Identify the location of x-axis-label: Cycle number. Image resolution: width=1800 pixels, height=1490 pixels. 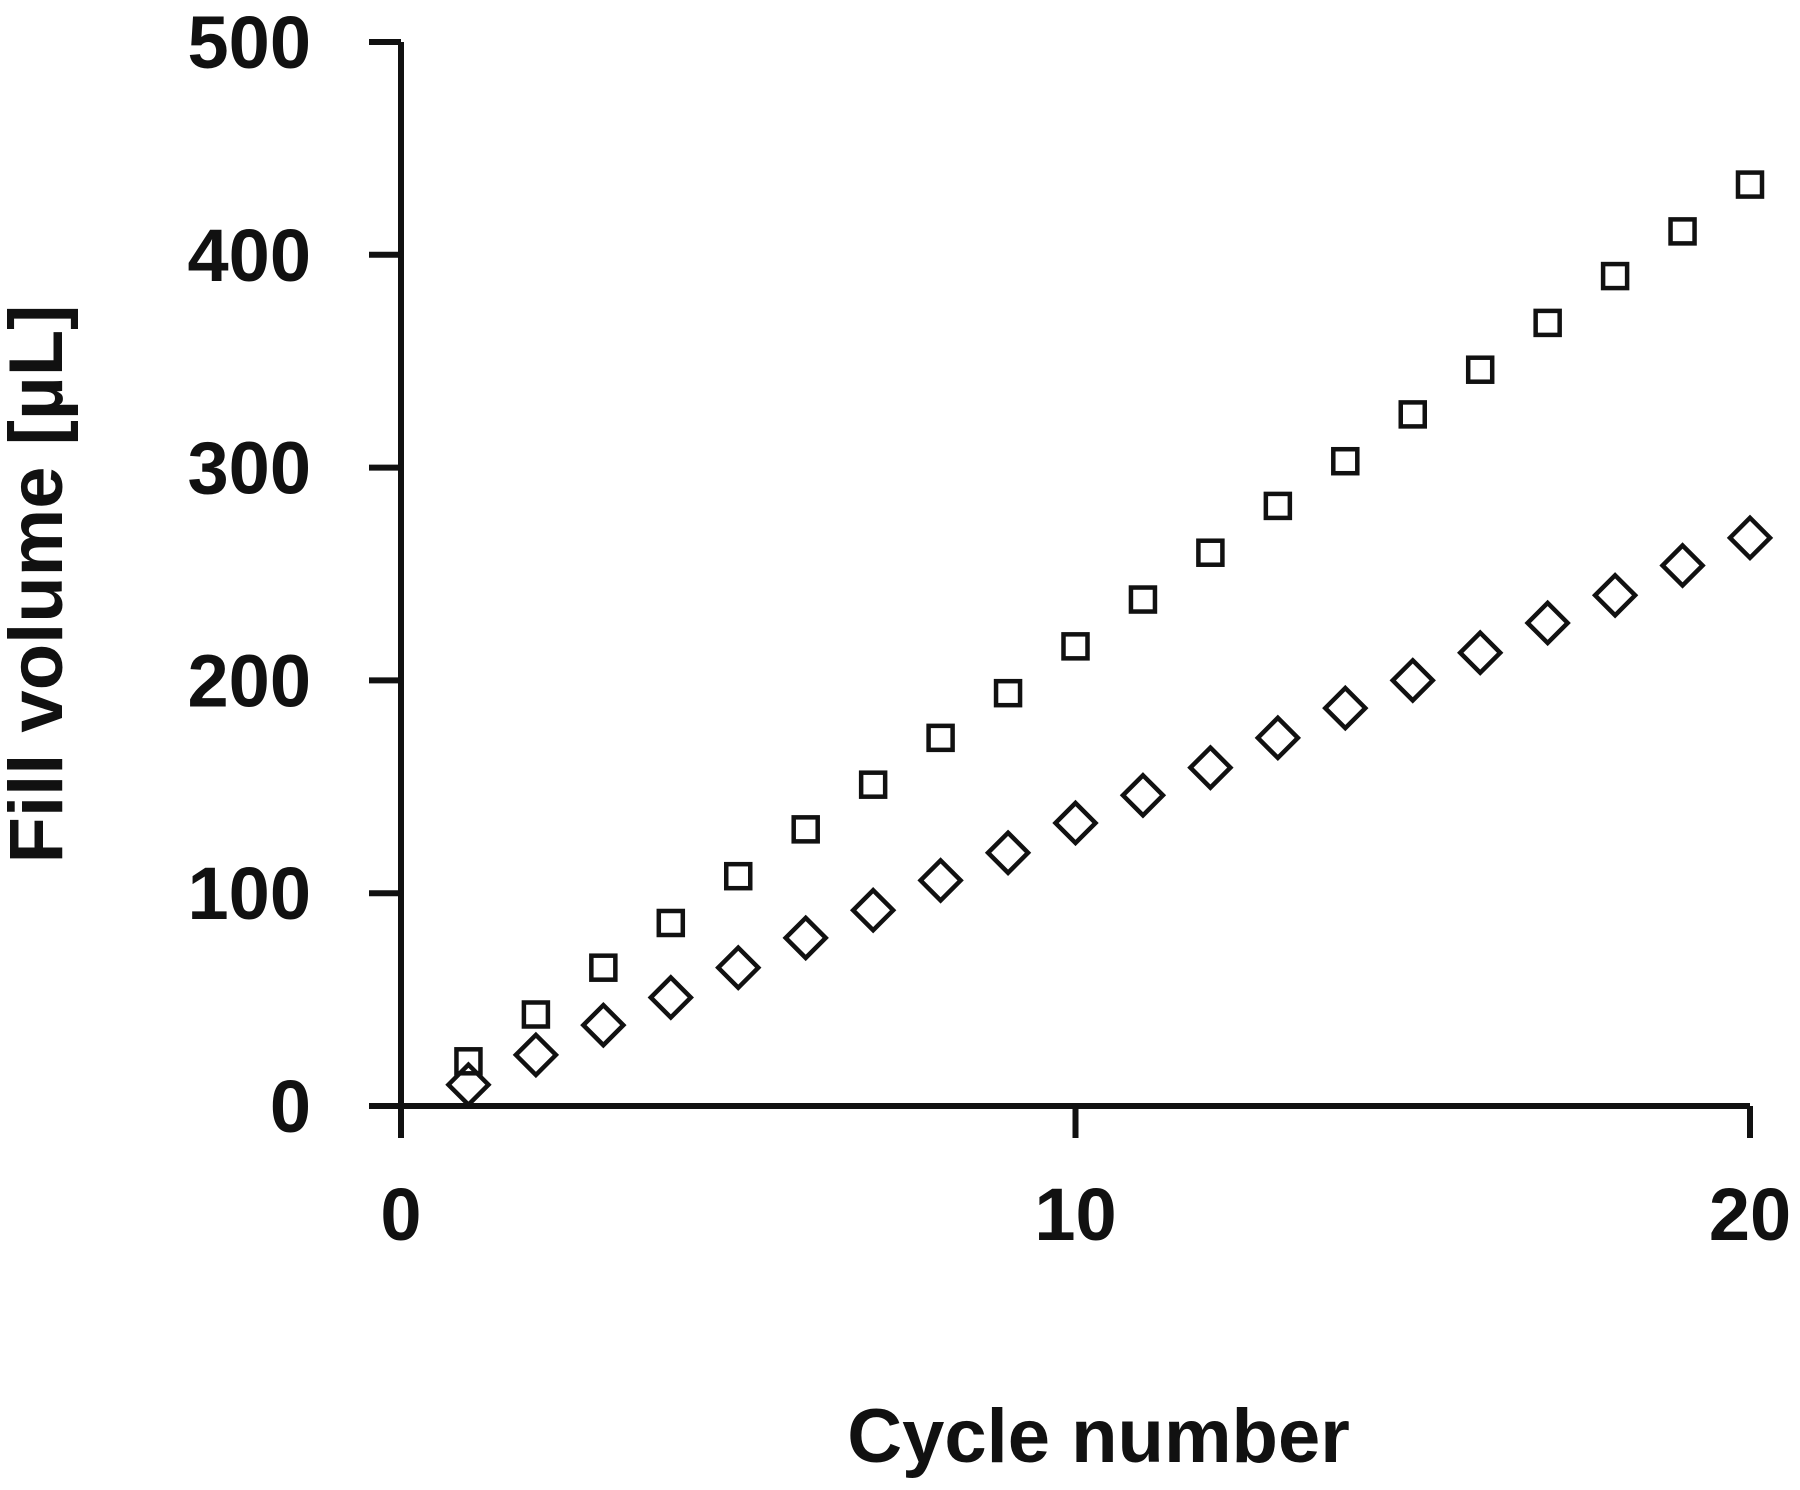
(1098, 1436).